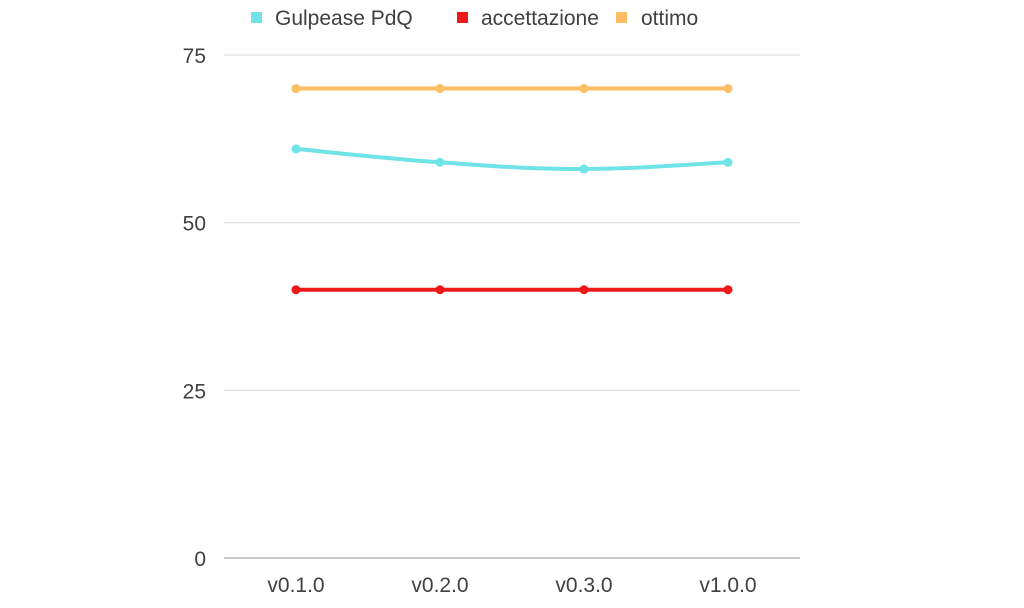 This screenshot has height=608, width=1024. I want to click on y-tick-label: 0, so click(200, 559).